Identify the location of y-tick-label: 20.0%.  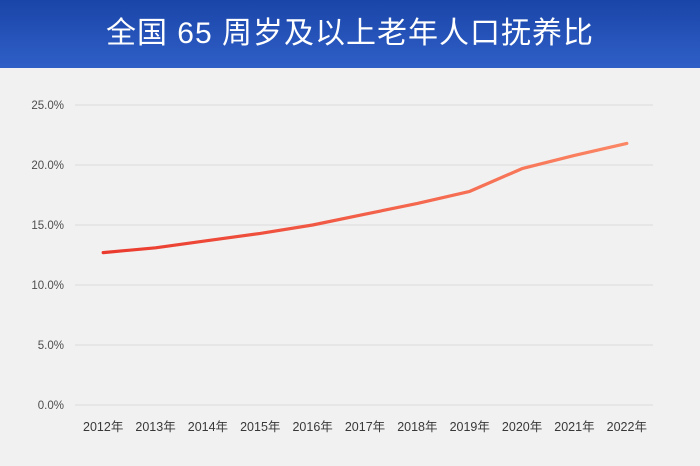
(47, 166).